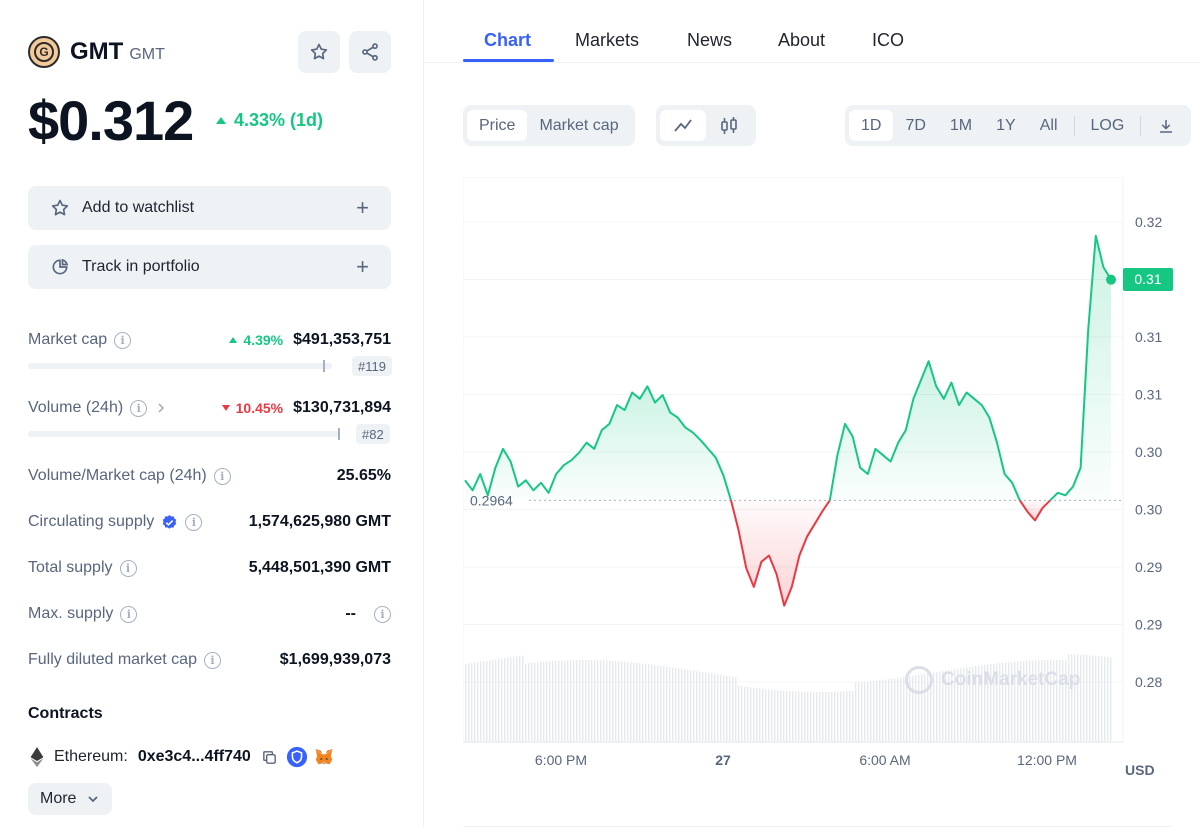  Describe the element at coordinates (1148, 222) in the screenshot. I see `y-tick-label: 0.32` at that location.